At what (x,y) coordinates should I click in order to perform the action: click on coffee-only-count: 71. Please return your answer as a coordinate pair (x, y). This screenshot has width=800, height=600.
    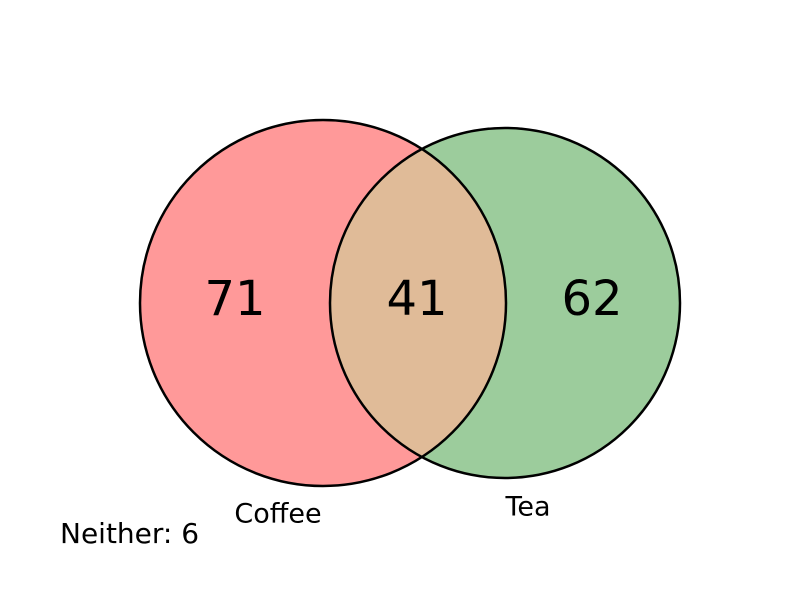
    Looking at the image, I should click on (234, 299).